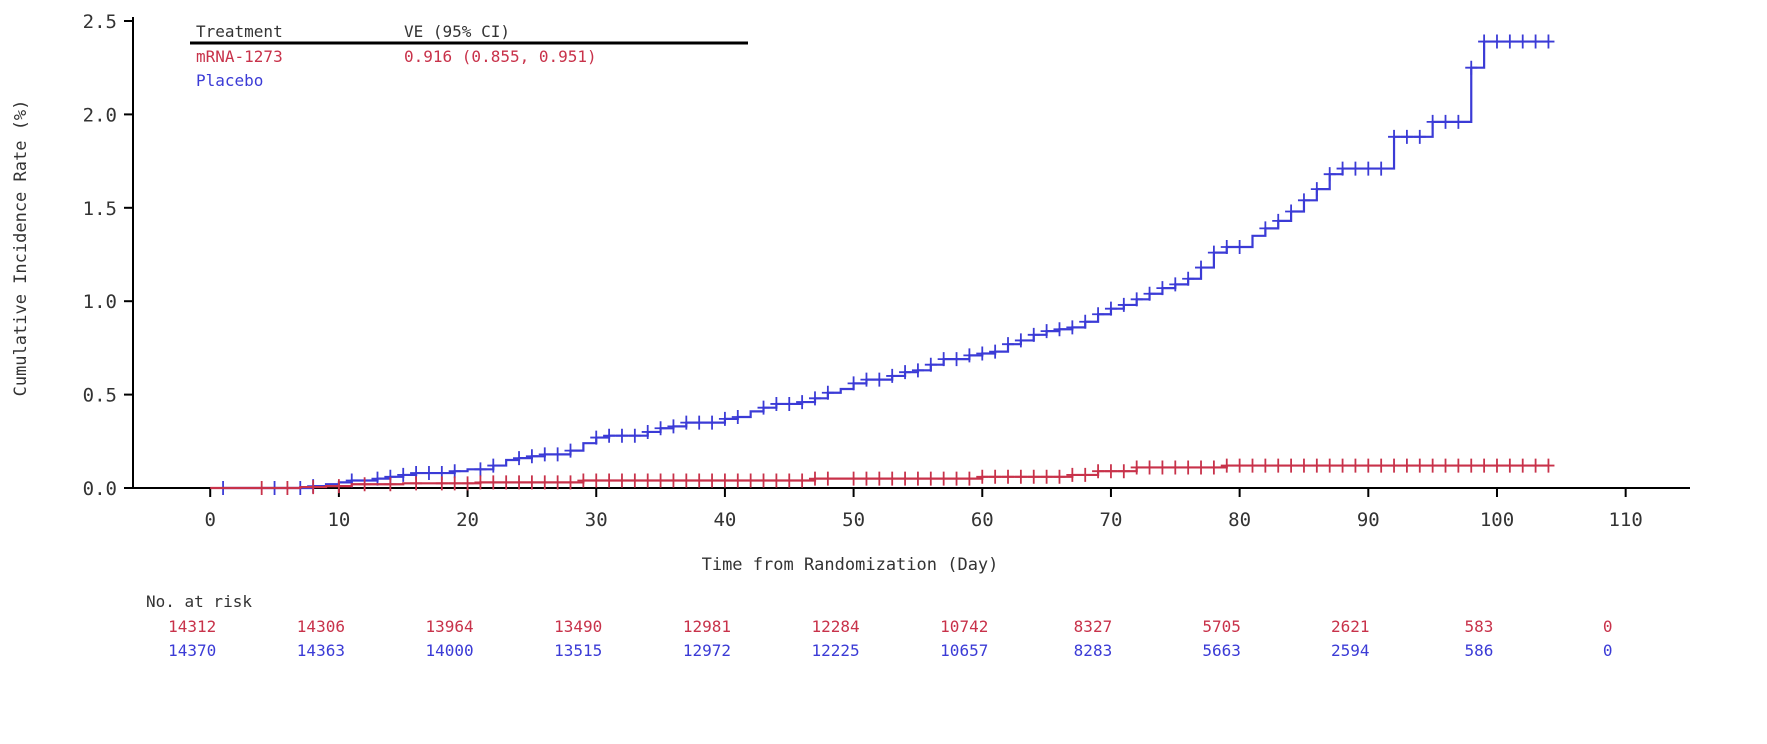 This screenshot has width=1767, height=744. Describe the element at coordinates (596, 520) in the screenshot. I see `x-tick-label: 30` at that location.